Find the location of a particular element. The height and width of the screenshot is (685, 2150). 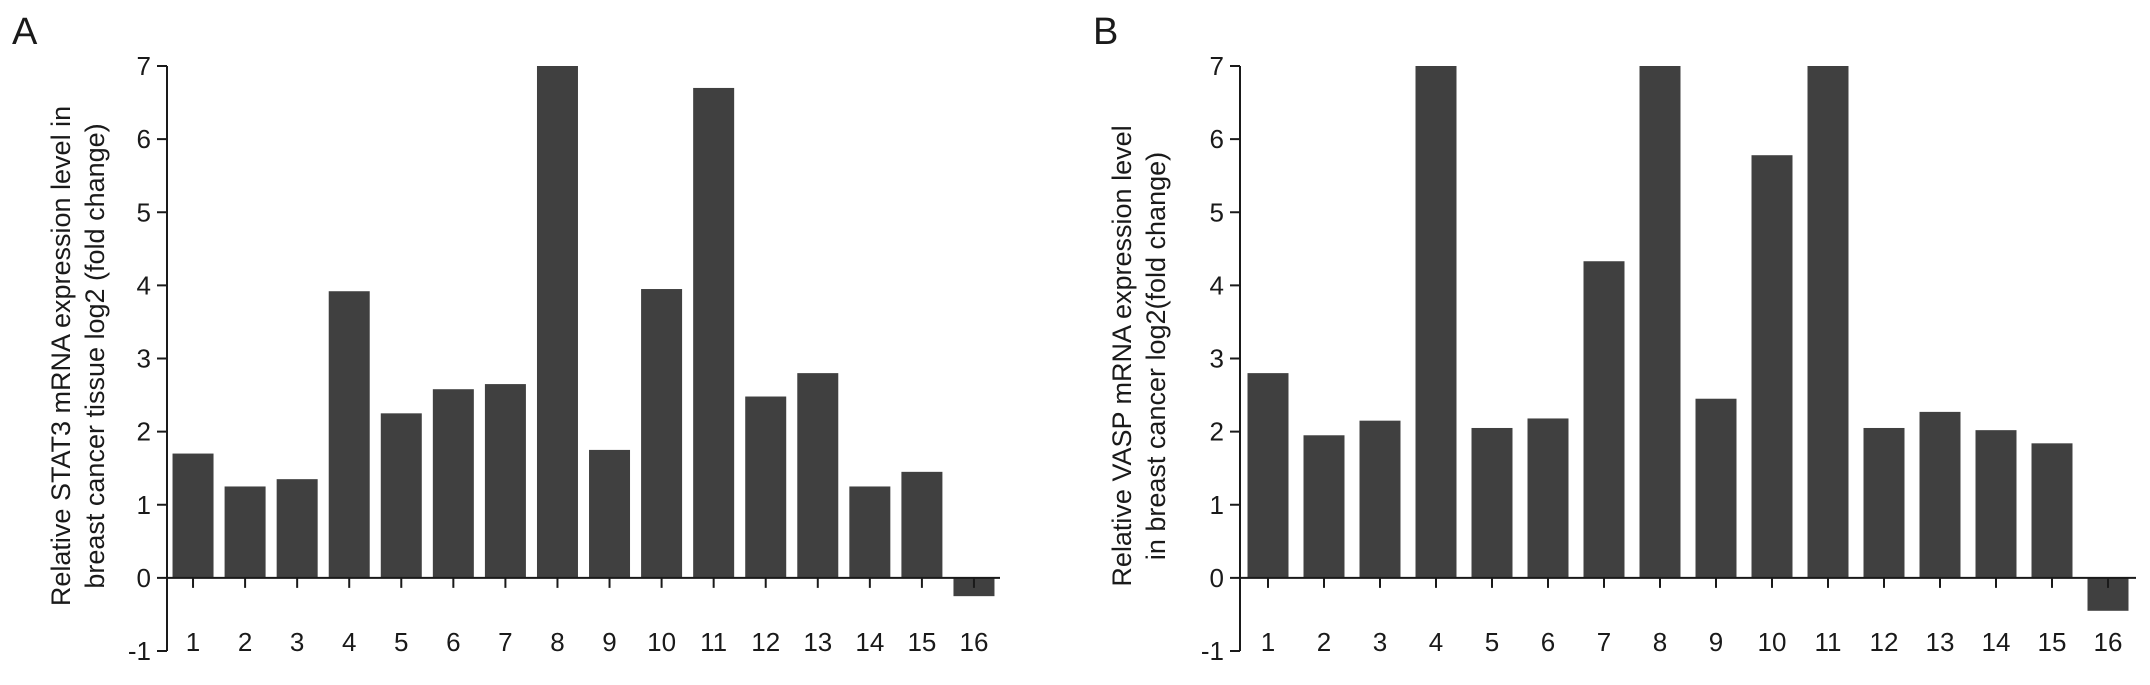

panel-a-x-tick-label-16: 16 is located at coordinates (974, 642).